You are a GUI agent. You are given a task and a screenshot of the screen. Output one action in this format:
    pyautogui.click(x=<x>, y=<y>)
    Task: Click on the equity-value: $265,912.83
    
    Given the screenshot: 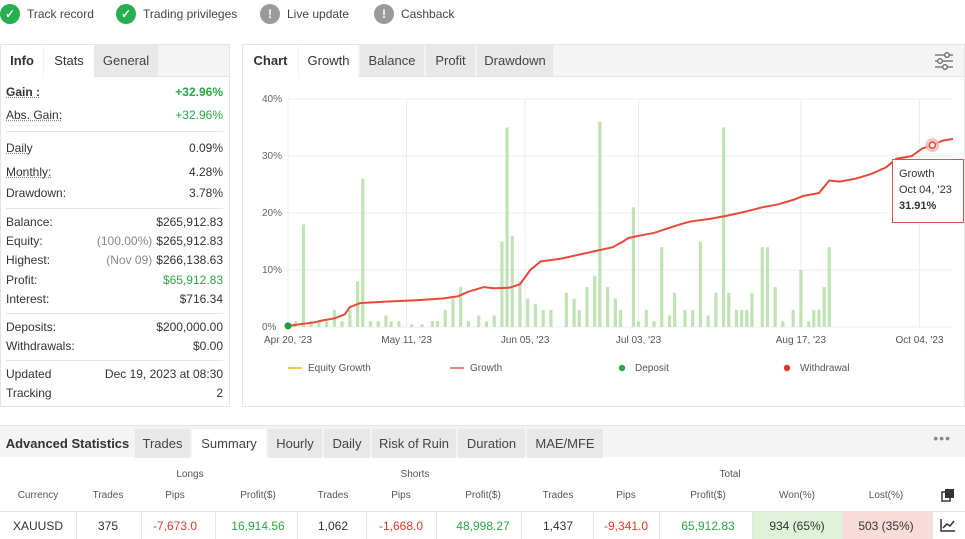 What is the action you would take?
    pyautogui.click(x=189, y=241)
    